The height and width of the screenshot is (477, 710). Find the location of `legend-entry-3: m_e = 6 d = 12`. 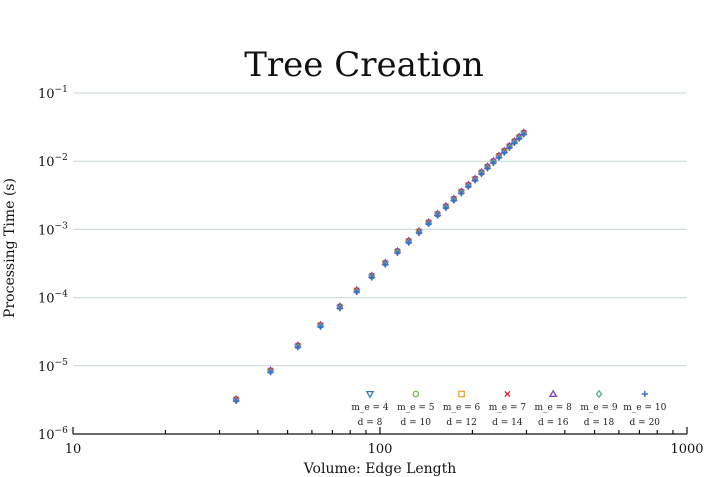

legend-entry-3: m_e = 6 d = 12 is located at coordinates (462, 409).